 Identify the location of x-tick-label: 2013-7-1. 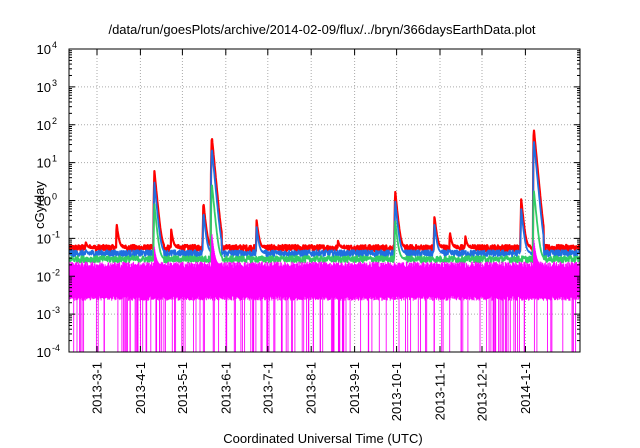
(267, 388).